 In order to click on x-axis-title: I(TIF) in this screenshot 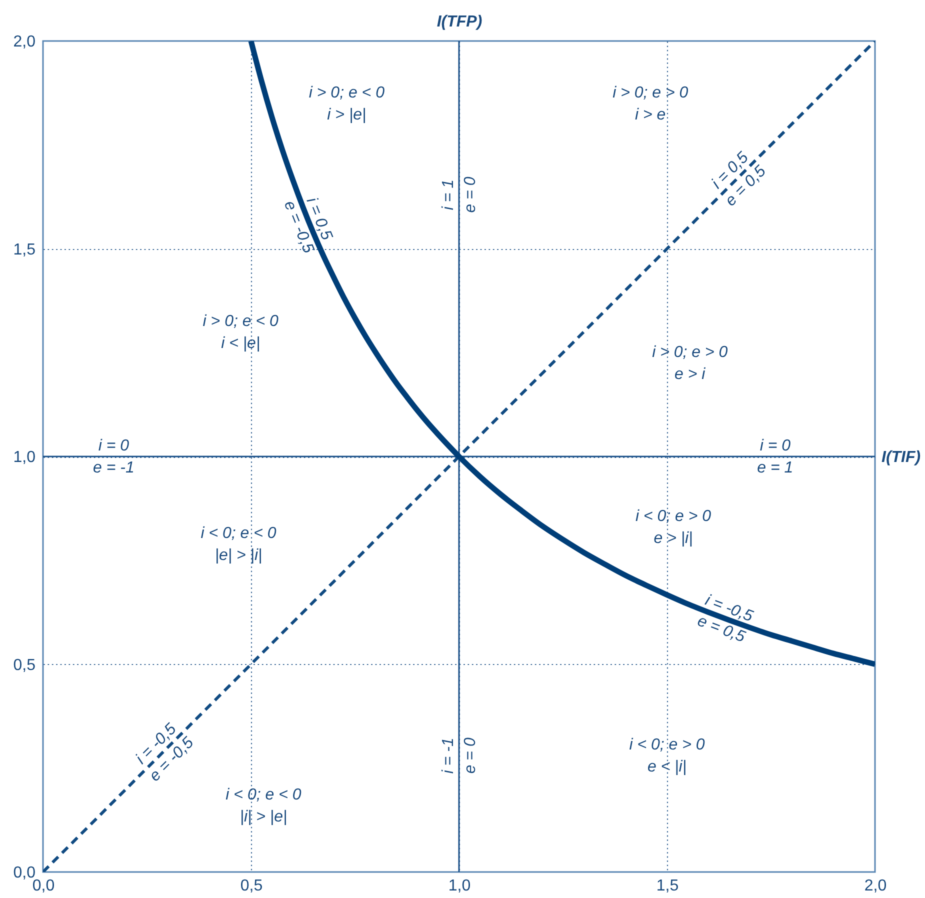, I will do `click(901, 457)`.